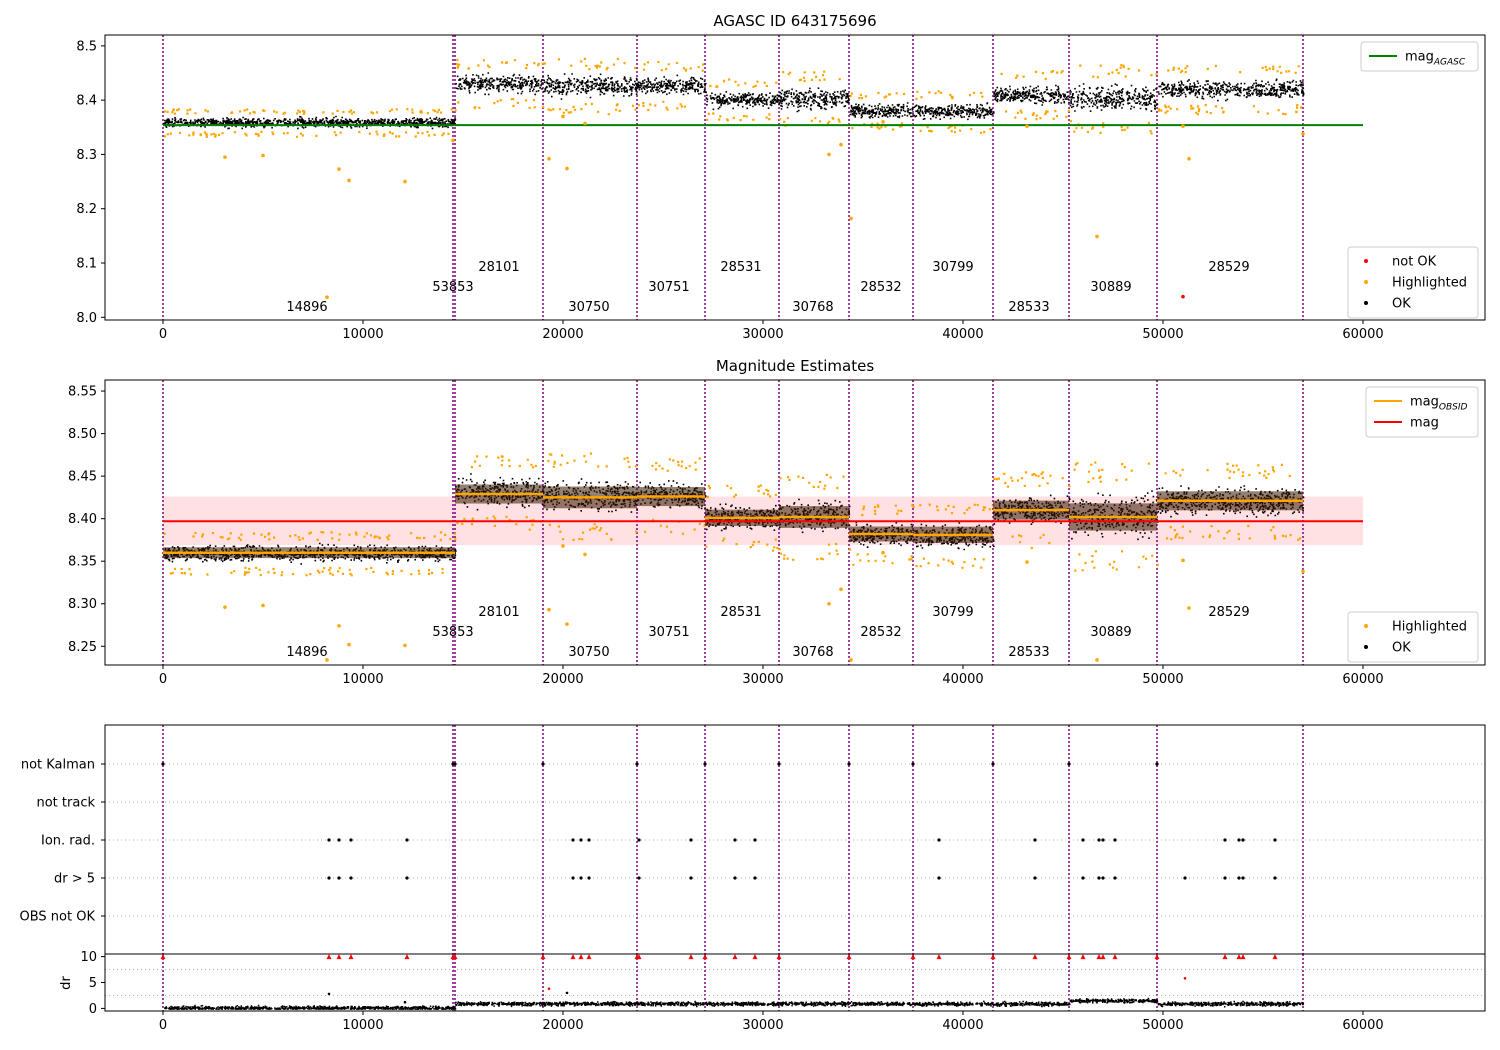  What do you see at coordinates (1110, 632) in the screenshot?
I see `panel2-obsid-label: 30889` at bounding box center [1110, 632].